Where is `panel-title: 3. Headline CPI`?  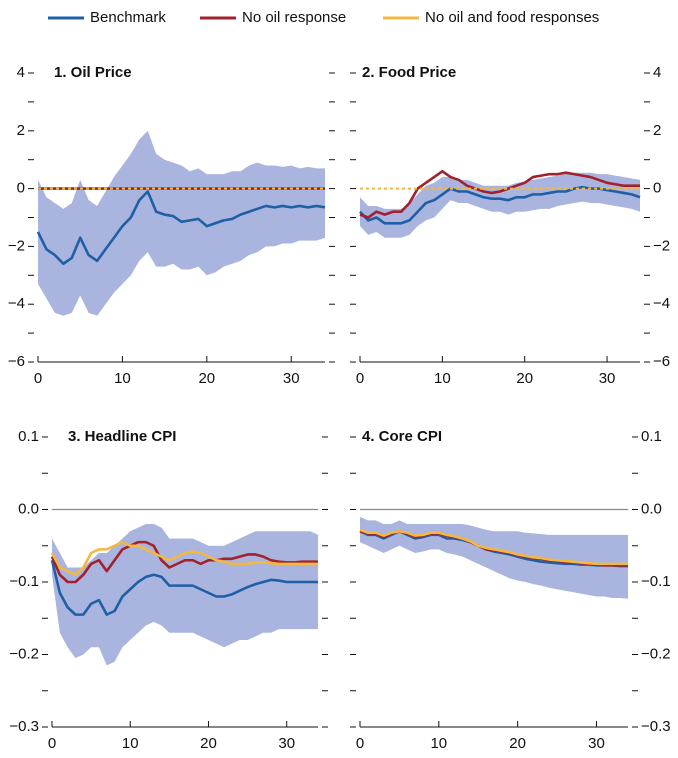 panel-title: 3. Headline CPI is located at coordinates (122, 436).